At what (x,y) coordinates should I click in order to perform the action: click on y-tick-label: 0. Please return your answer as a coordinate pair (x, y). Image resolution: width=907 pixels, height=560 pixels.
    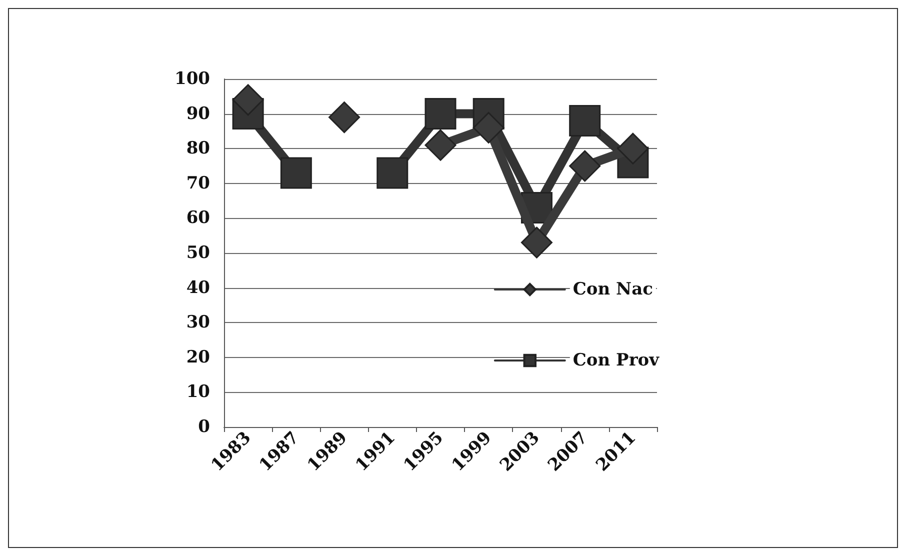
    Looking at the image, I should click on (204, 427).